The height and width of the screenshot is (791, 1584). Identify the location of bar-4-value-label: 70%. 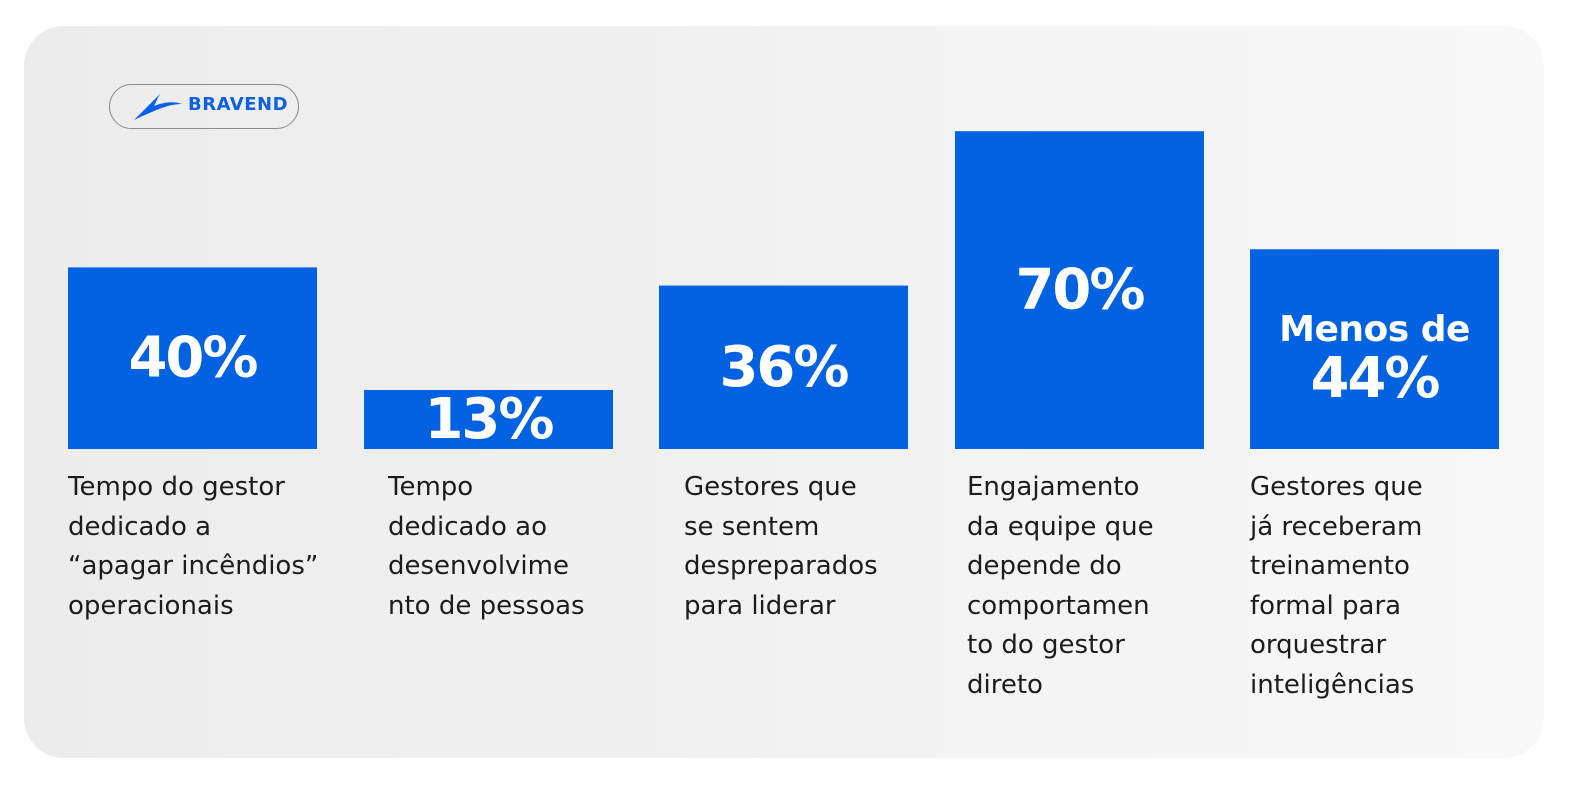
(1079, 290).